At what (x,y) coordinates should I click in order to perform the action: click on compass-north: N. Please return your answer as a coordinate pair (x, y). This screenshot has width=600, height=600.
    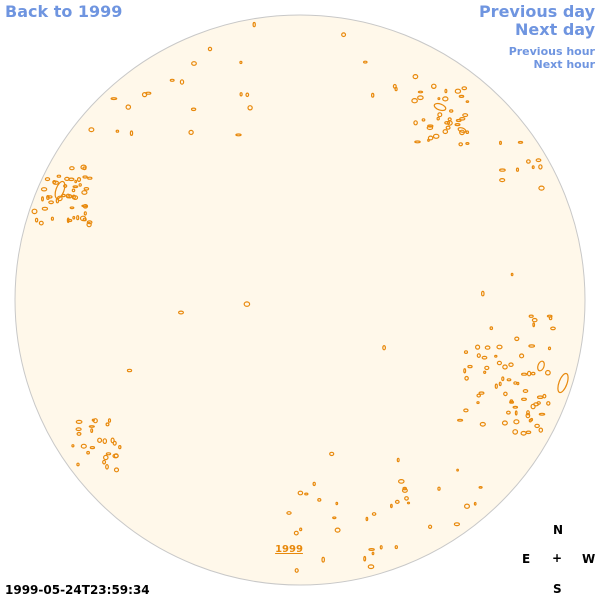
    Looking at the image, I should click on (558, 530).